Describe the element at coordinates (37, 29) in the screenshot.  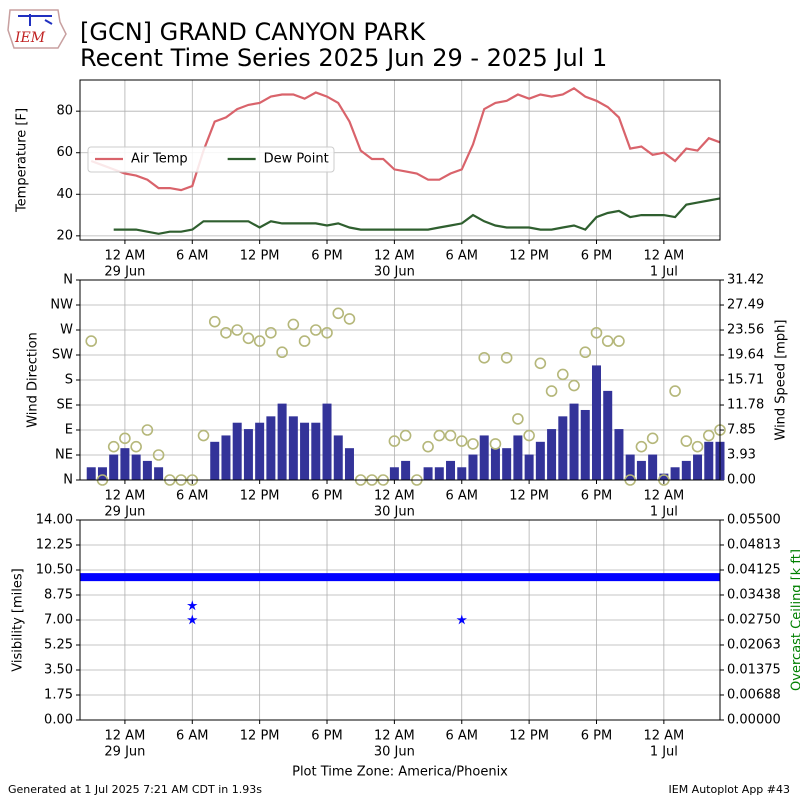
I see `logo-outline` at that location.